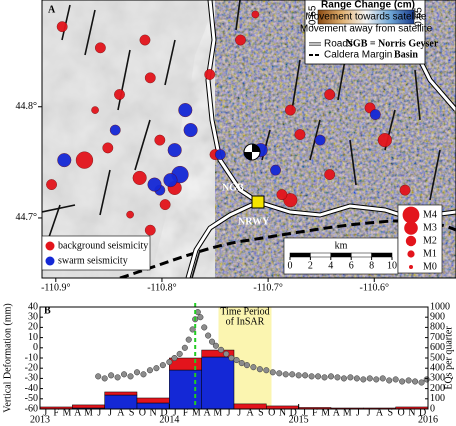  I want to click on y-tick-label: 10, so click(33, 337).